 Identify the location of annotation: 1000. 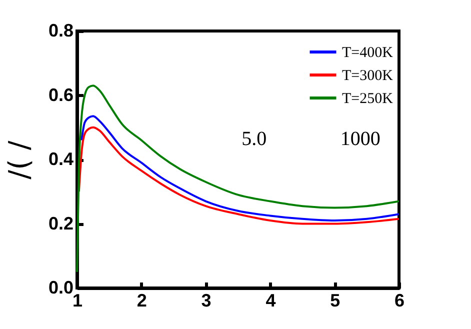
(360, 139).